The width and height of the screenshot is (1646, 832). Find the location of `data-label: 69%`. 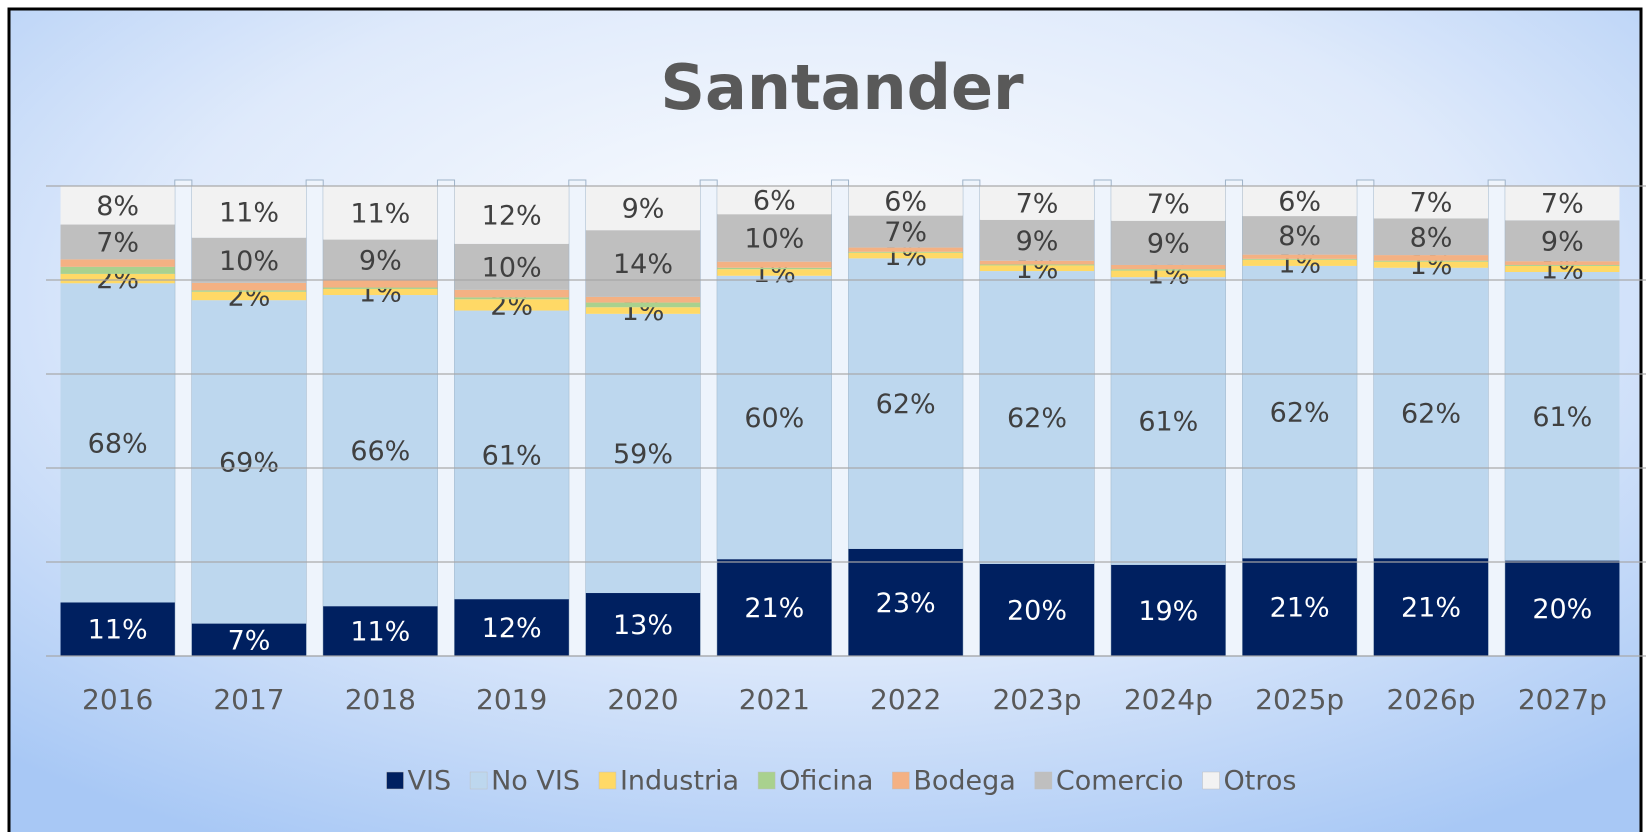

data-label: 69% is located at coordinates (249, 462).